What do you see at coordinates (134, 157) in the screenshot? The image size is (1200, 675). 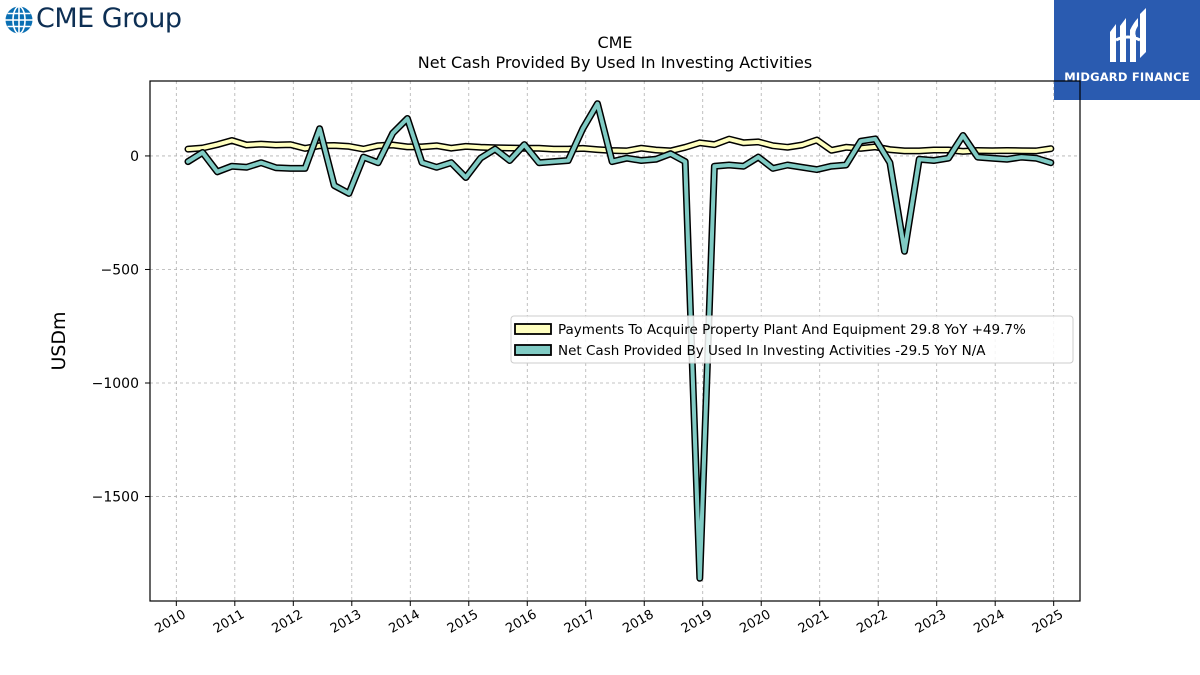 I see `y-tick-label: 0` at bounding box center [134, 157].